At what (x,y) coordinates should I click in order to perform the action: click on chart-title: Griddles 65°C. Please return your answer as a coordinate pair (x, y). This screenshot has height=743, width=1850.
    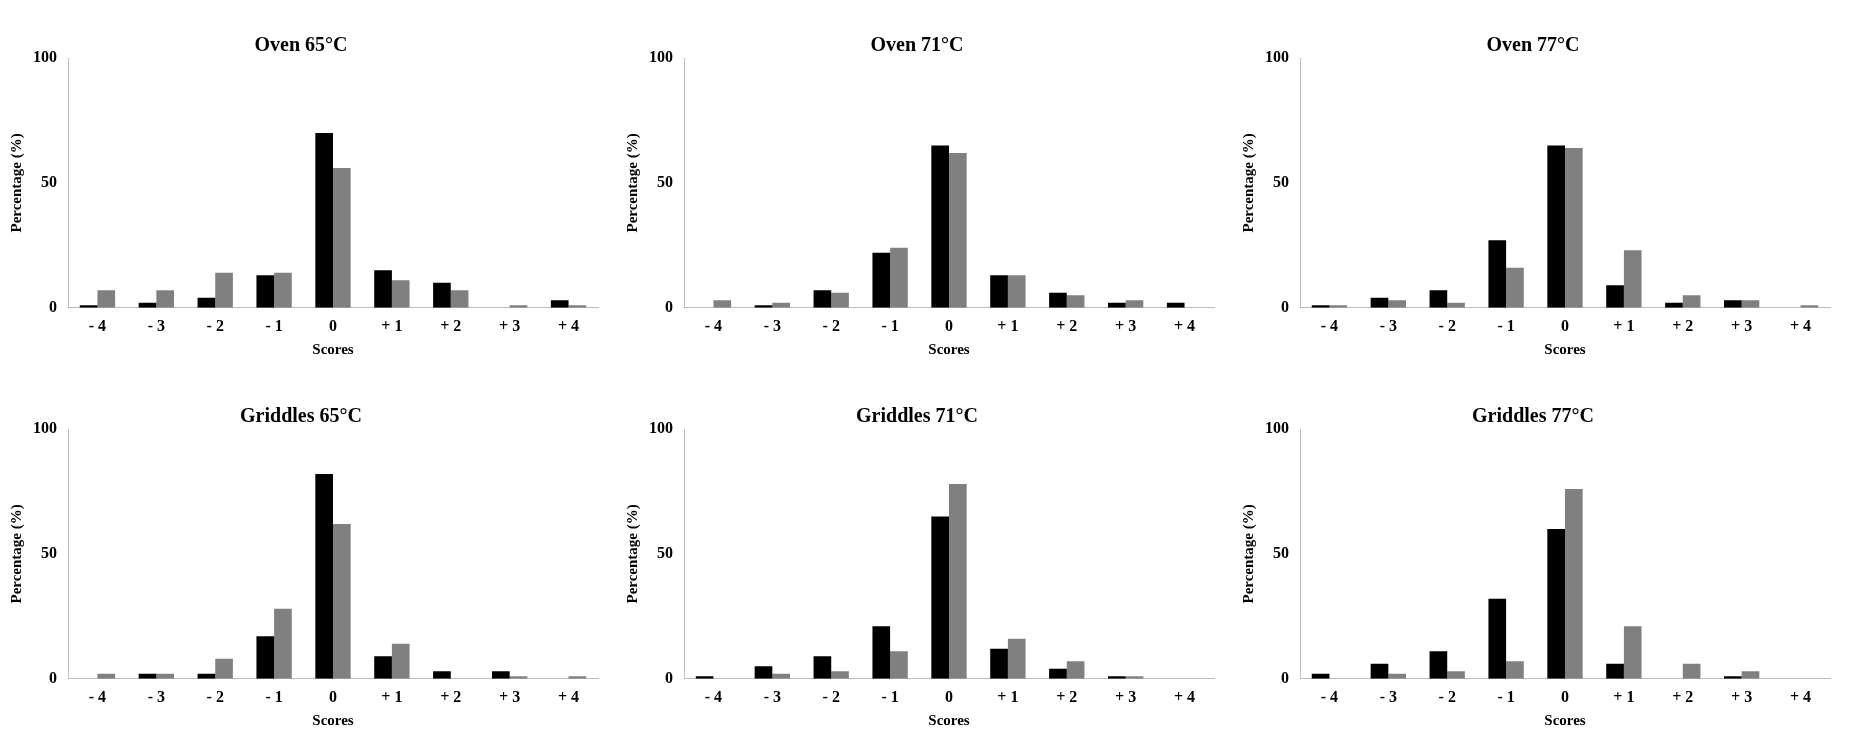
    Looking at the image, I should click on (301, 415).